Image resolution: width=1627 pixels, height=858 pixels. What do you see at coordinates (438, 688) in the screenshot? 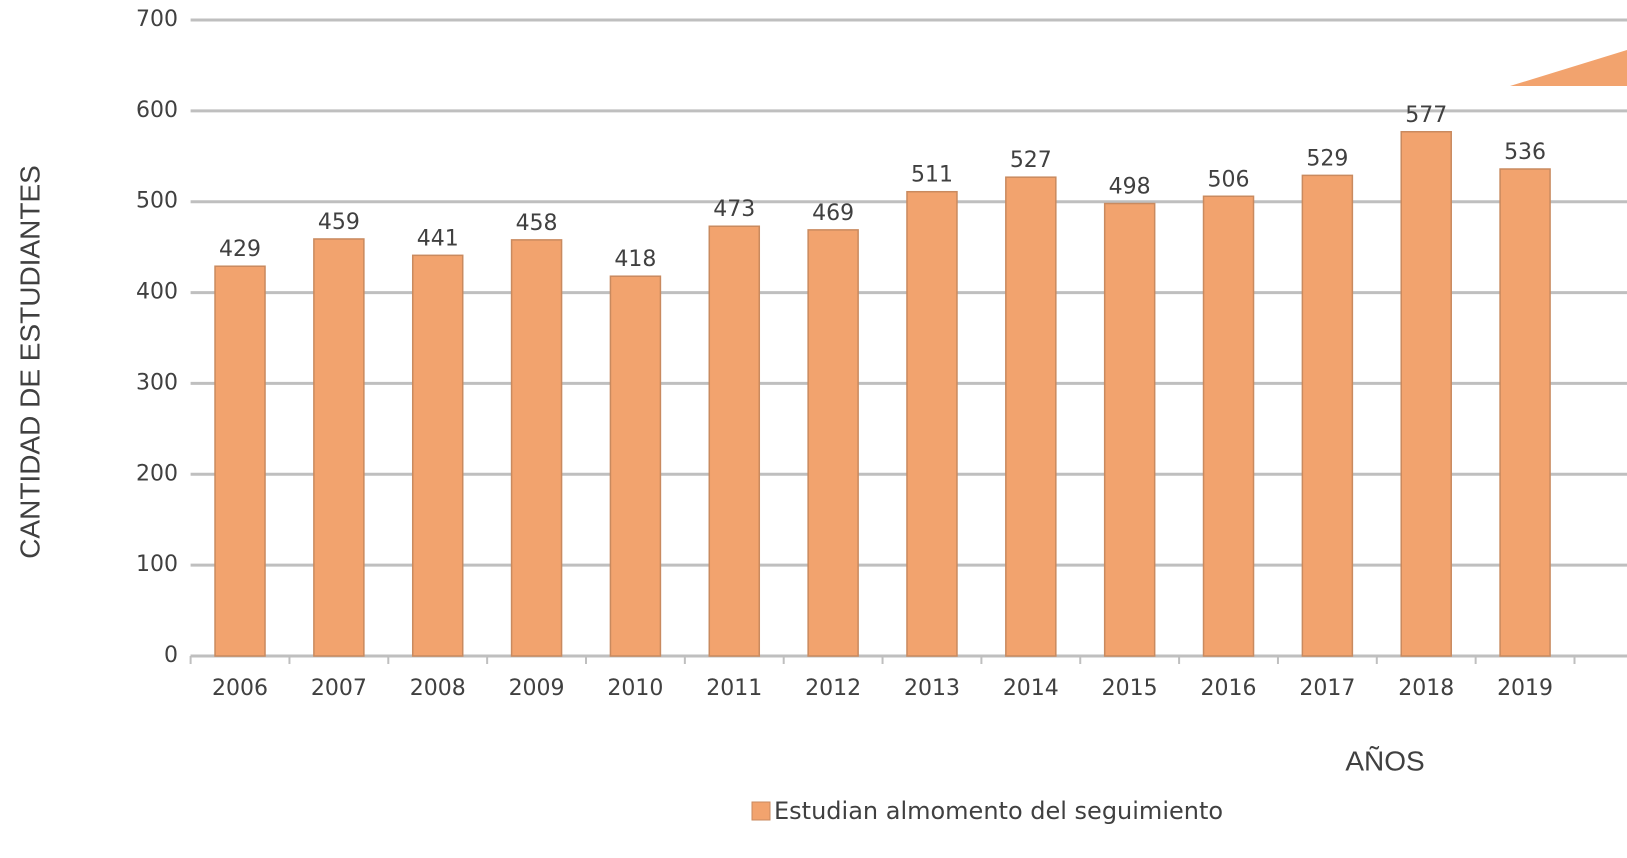
I see `x-tick-label: 2008` at bounding box center [438, 688].